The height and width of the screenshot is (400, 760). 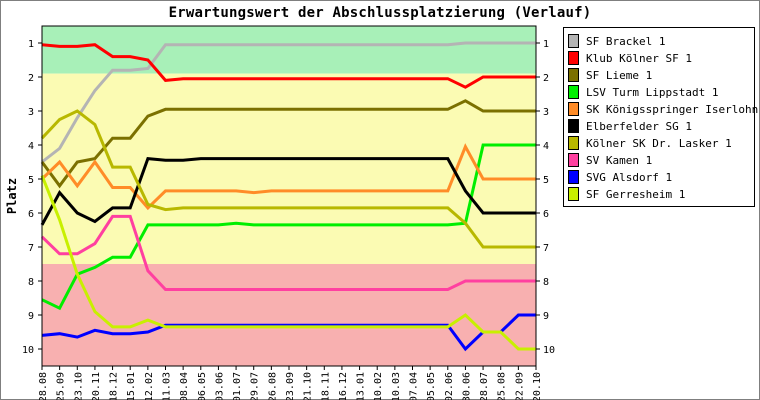 I want to click on x-tick-label: 18.12, so click(x=114, y=386).